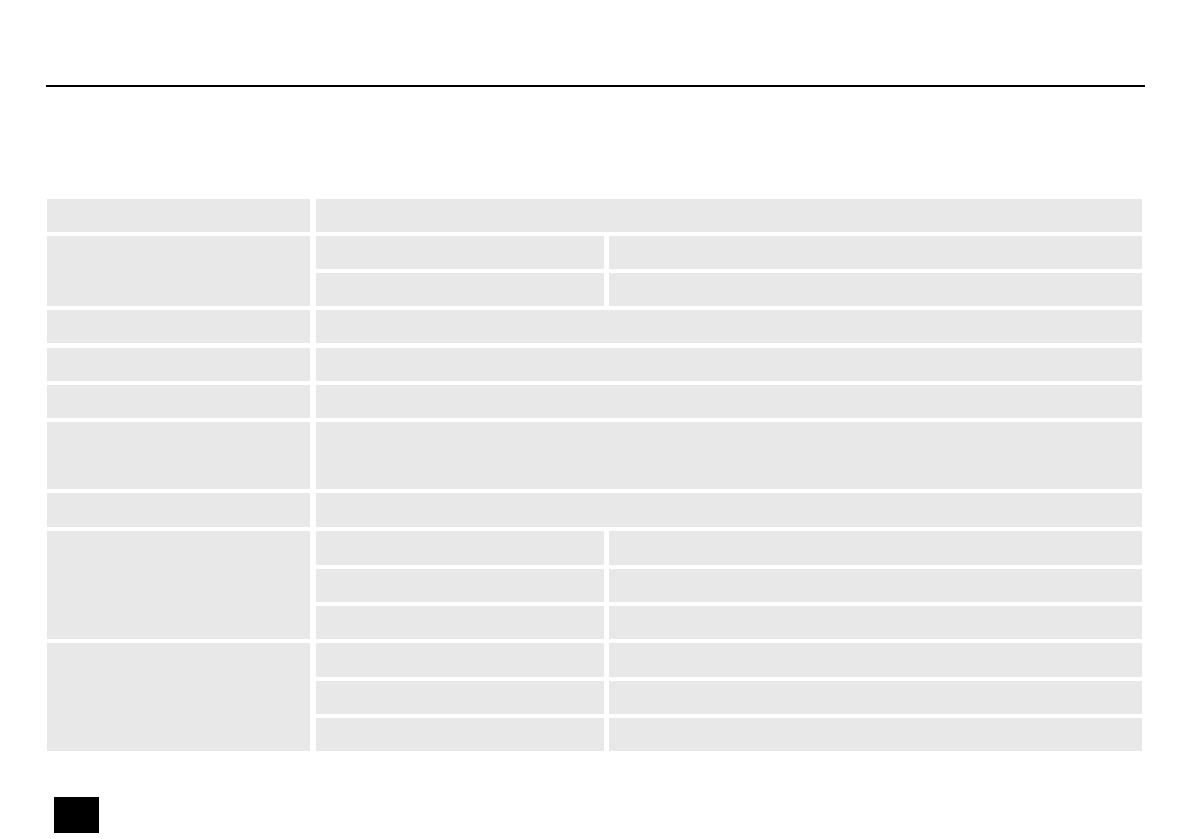  I want to click on page-marker, so click(76, 815).